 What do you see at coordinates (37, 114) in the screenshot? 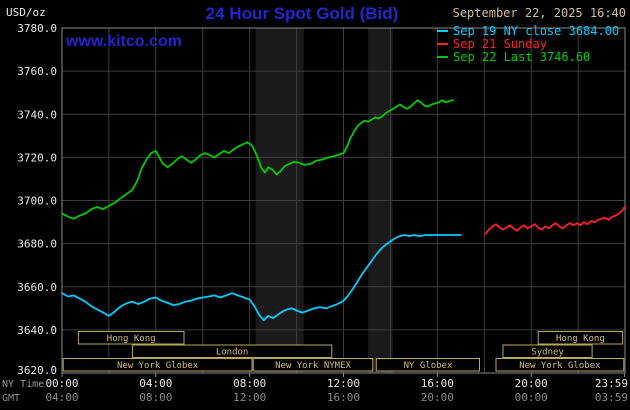
I see `y-axis-tick-label: 3740.0` at bounding box center [37, 114].